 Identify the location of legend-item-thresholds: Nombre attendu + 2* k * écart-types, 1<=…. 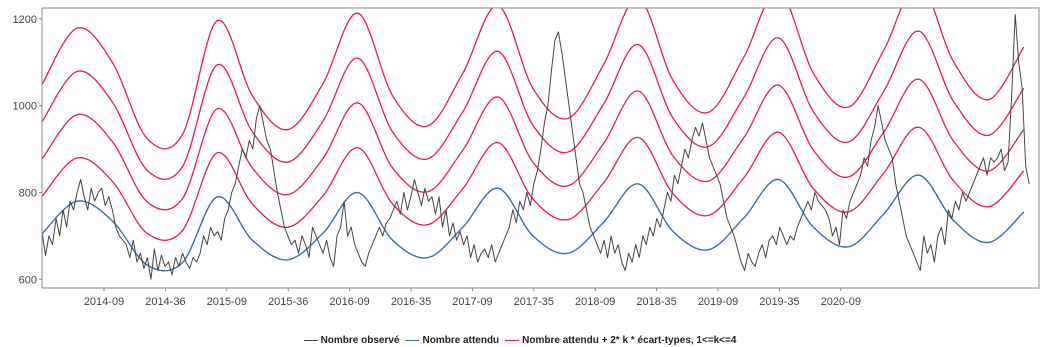
(620, 340).